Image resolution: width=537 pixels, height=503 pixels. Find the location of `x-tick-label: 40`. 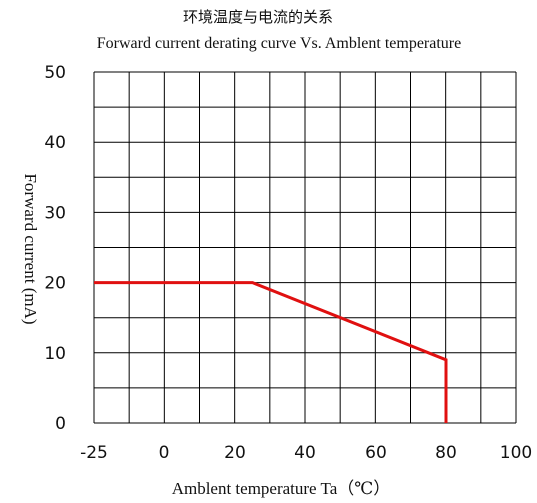

x-tick-label: 40 is located at coordinates (305, 453).